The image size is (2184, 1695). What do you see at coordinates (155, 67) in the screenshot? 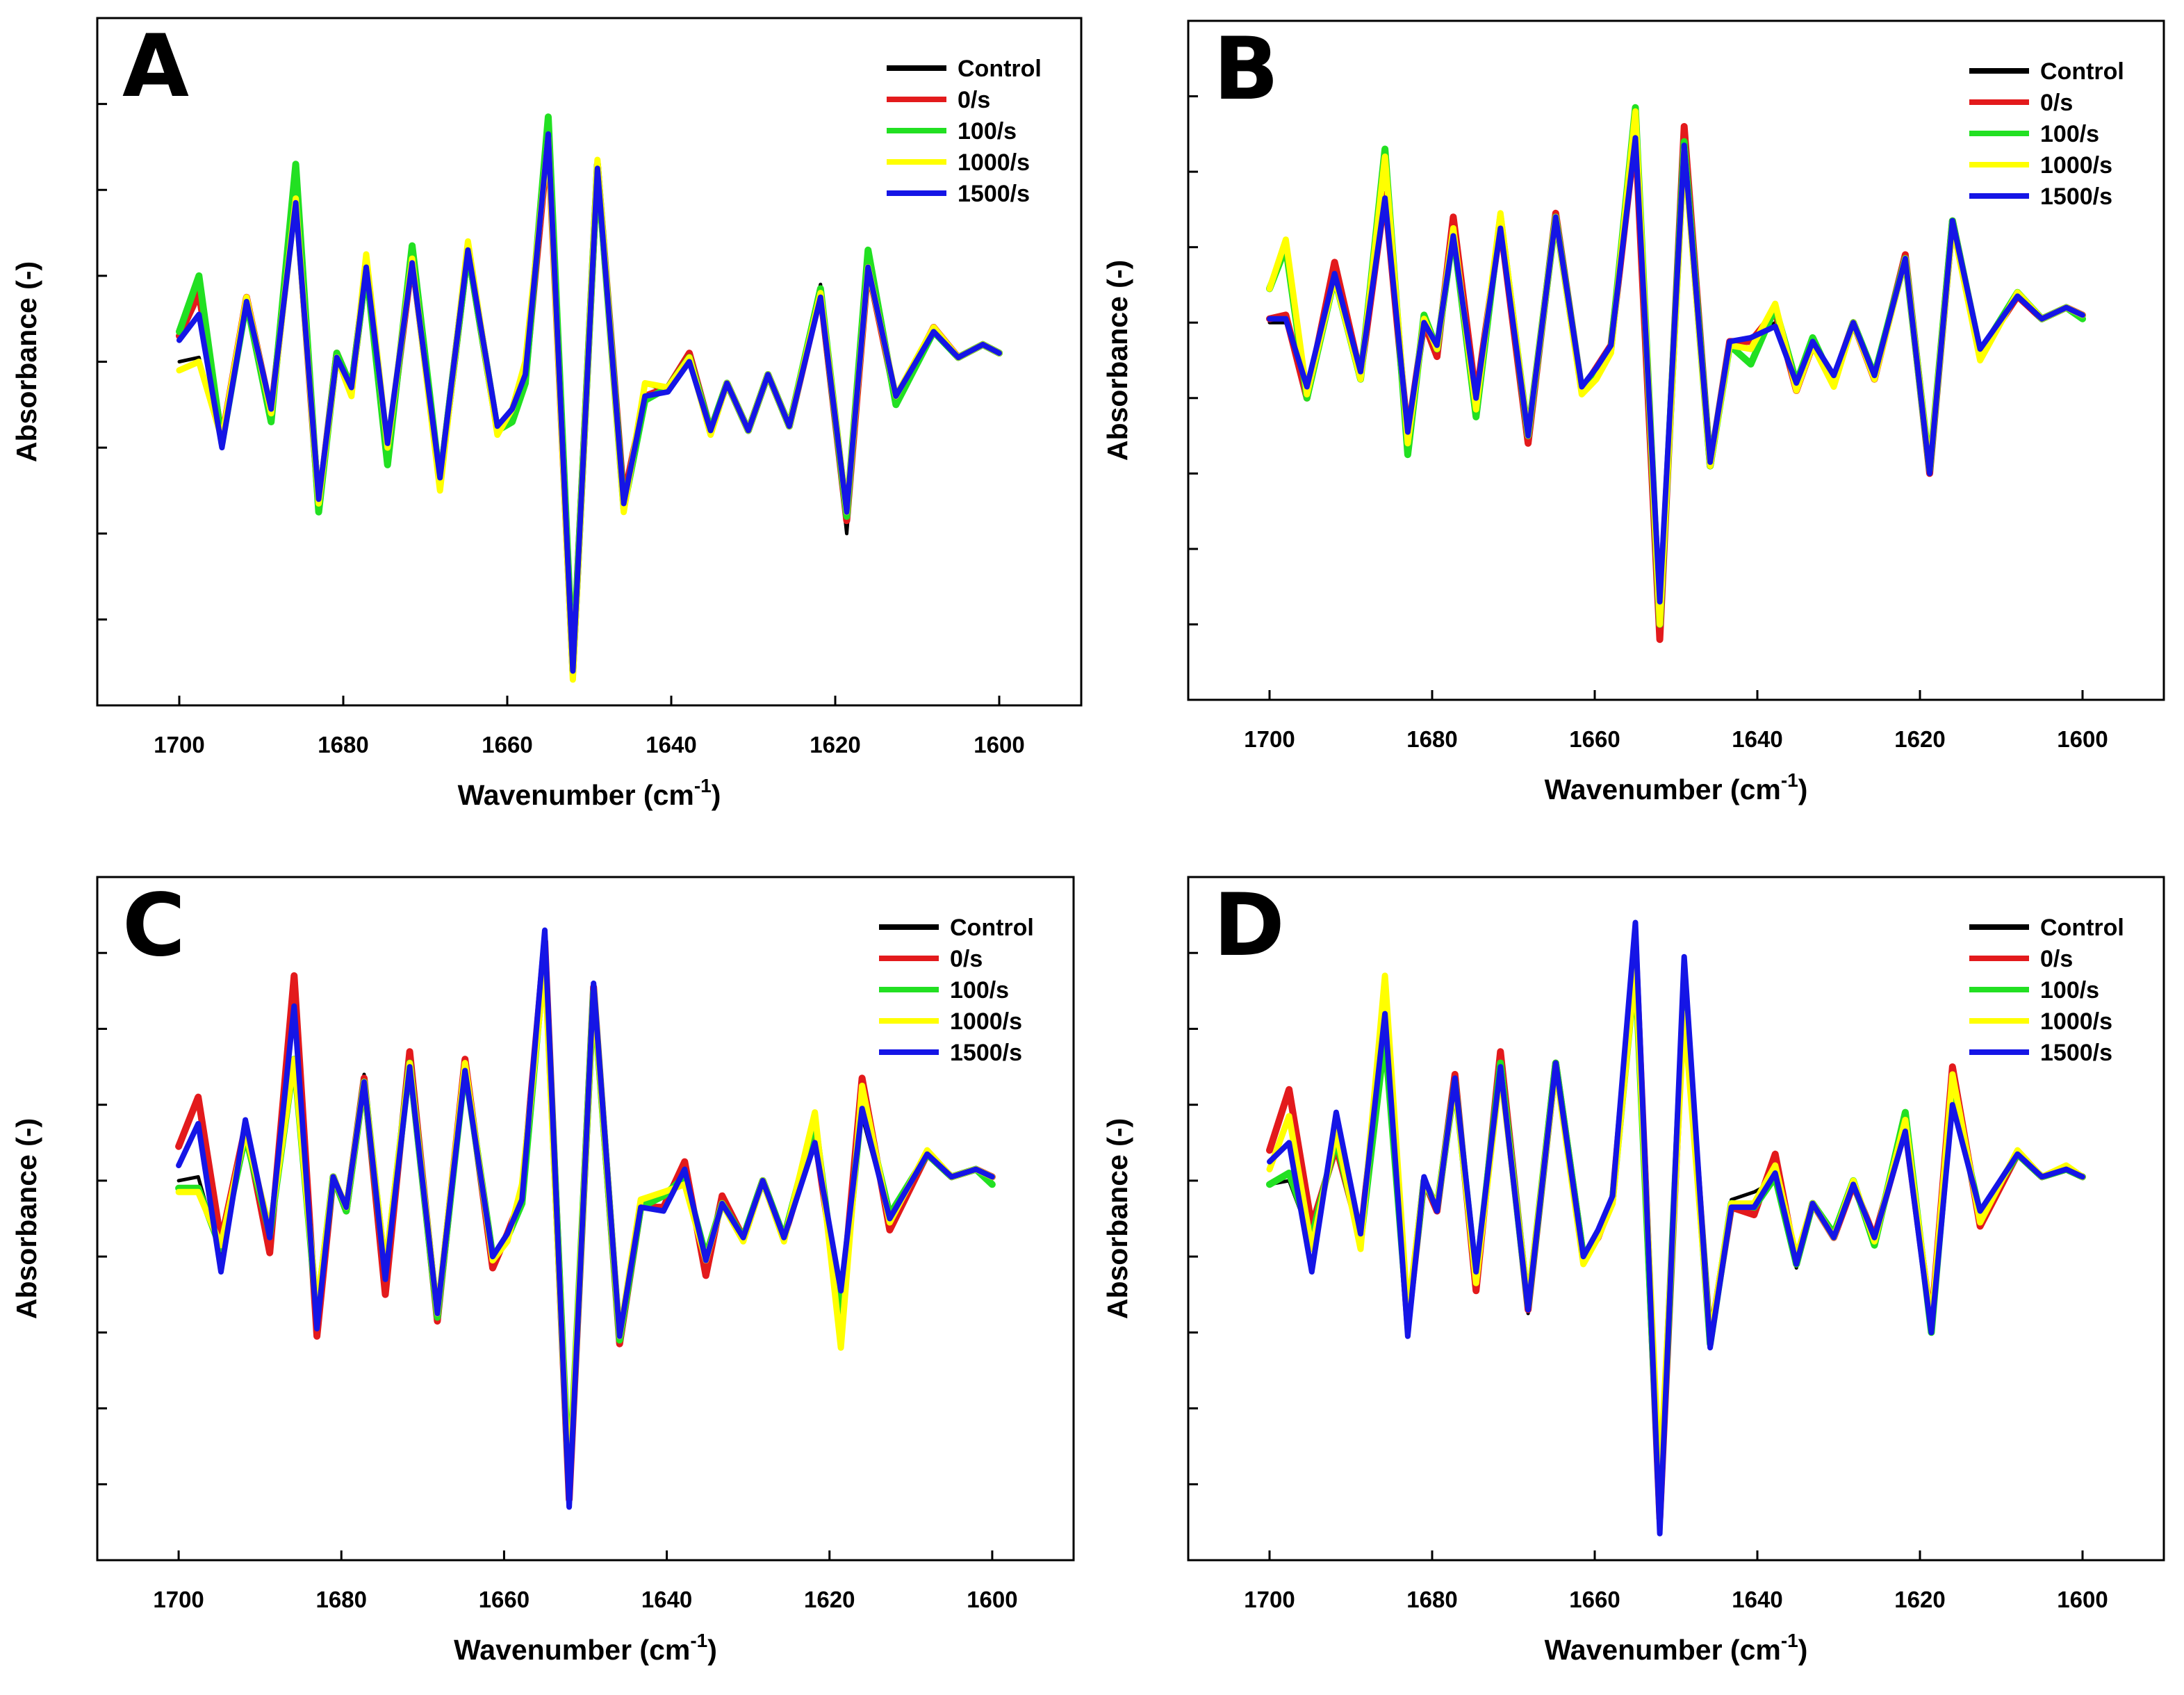
I see `panel-letter: A` at bounding box center [155, 67].